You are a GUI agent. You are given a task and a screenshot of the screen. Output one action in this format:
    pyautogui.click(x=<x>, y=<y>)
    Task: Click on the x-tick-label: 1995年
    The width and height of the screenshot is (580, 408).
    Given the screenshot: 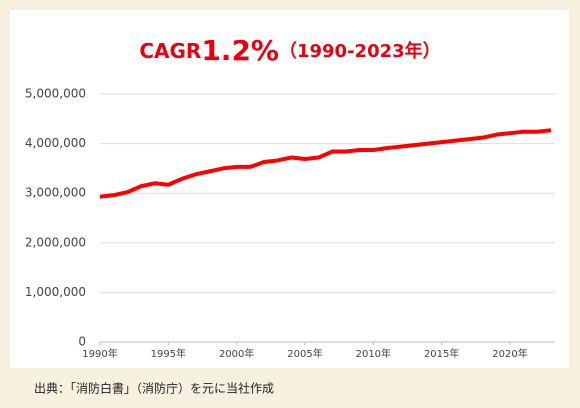 What is the action you would take?
    pyautogui.click(x=168, y=353)
    